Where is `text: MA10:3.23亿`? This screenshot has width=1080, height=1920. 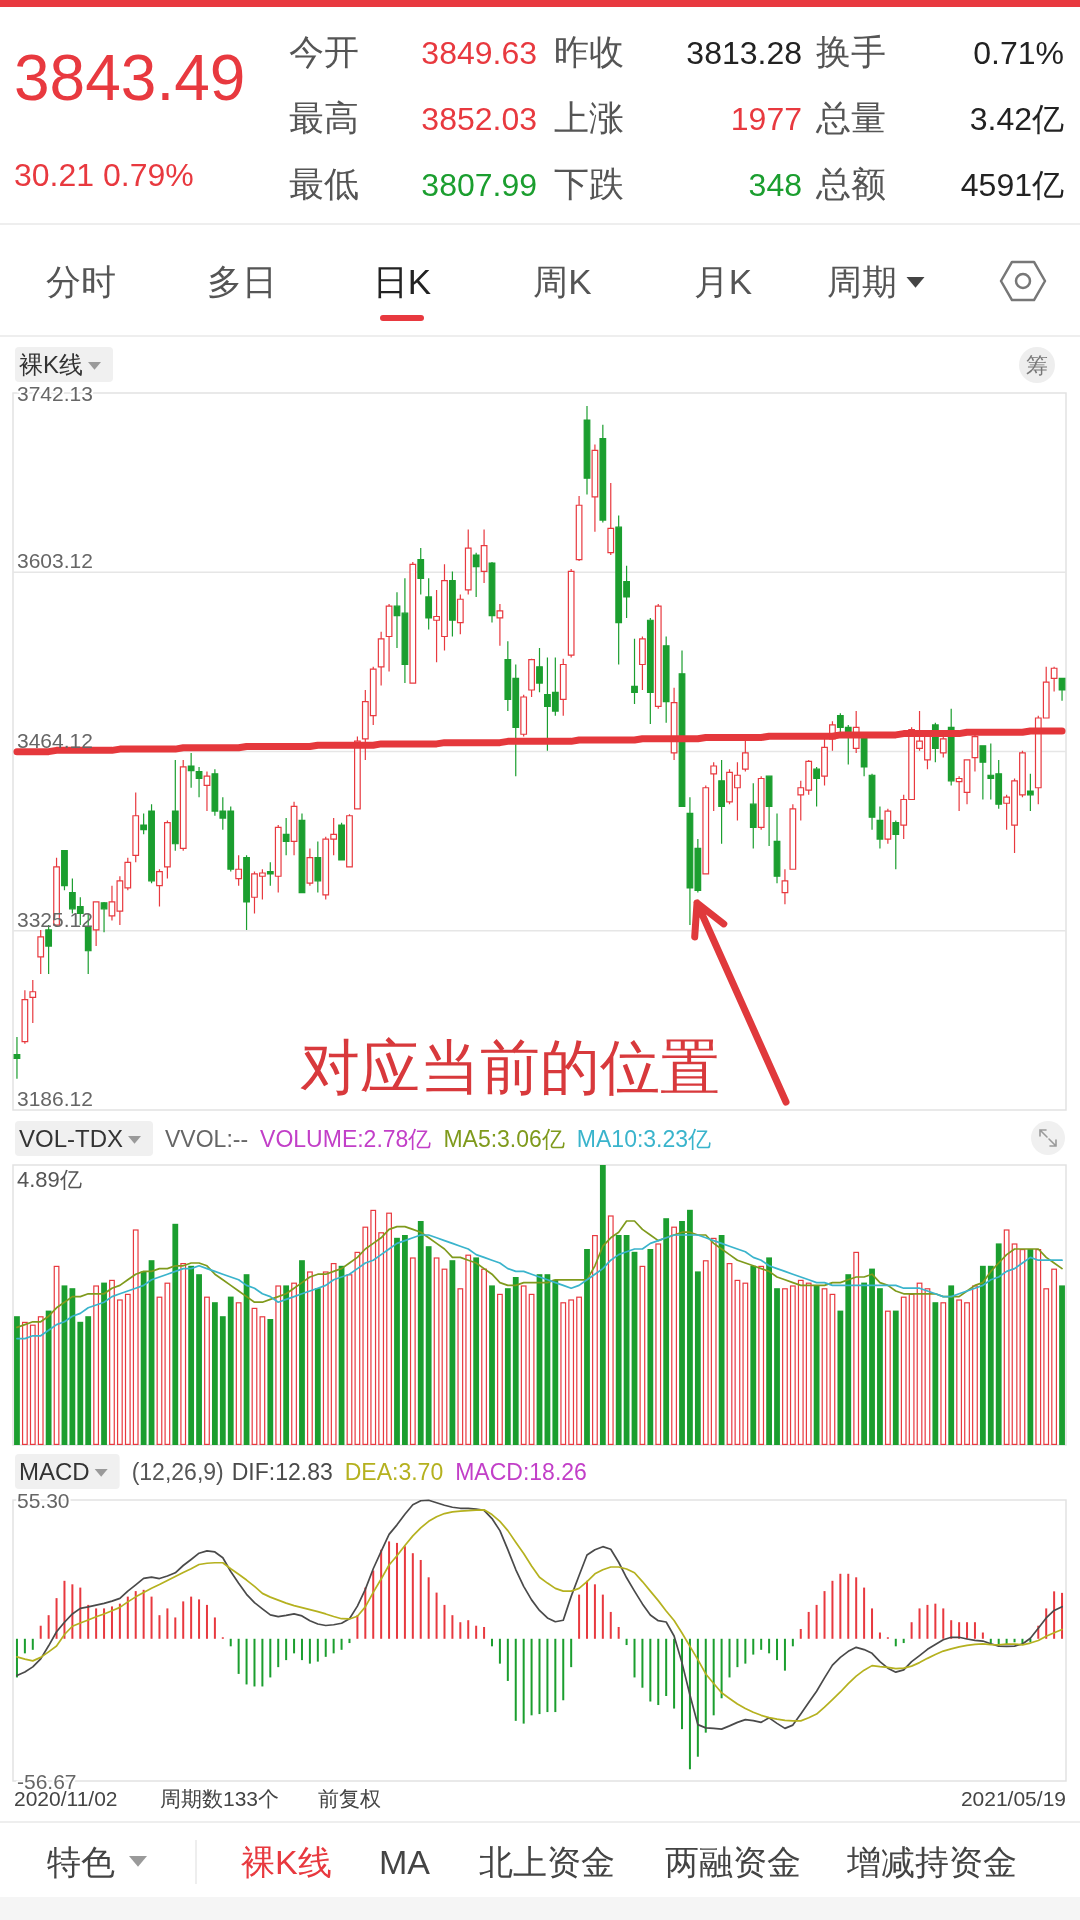
text: MA10:3.23亿 is located at coordinates (644, 1139).